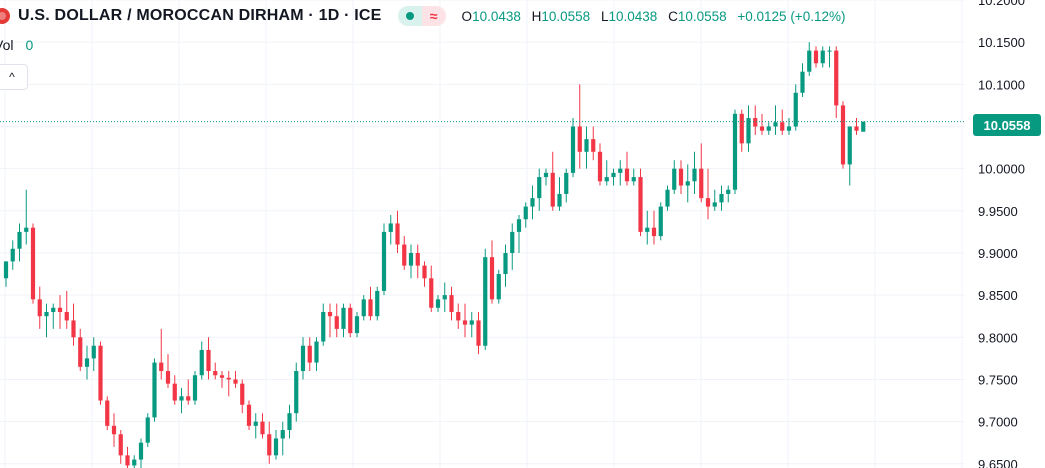 Image resolution: width=1045 pixels, height=468 pixels. I want to click on symbol-title: U.S. DOLLAR / MOROCCAN DIRHAM · 1D · ICE, so click(200, 15).